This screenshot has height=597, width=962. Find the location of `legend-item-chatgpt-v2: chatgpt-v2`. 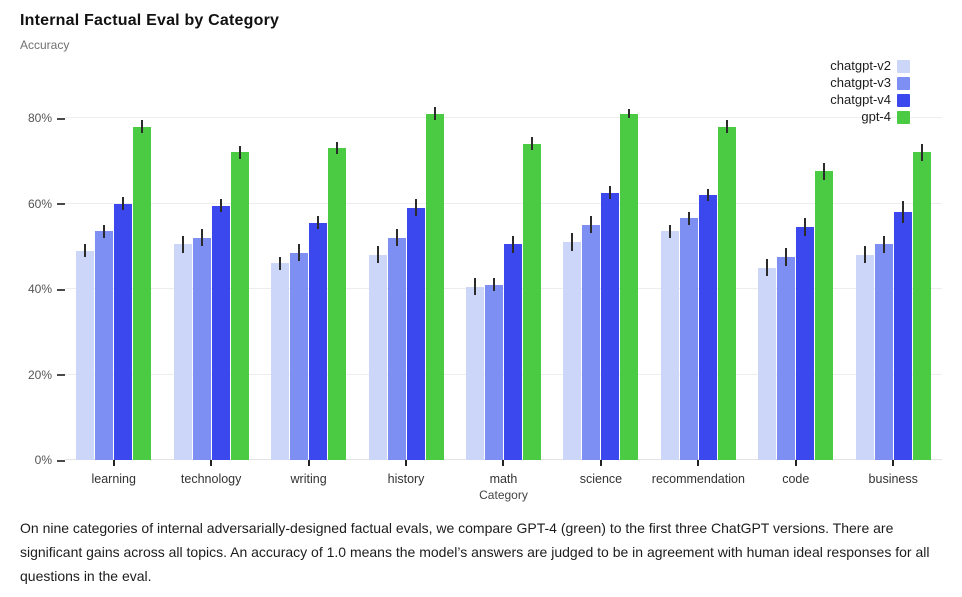

legend-item-chatgpt-v2: chatgpt-v2 is located at coordinates (870, 66).